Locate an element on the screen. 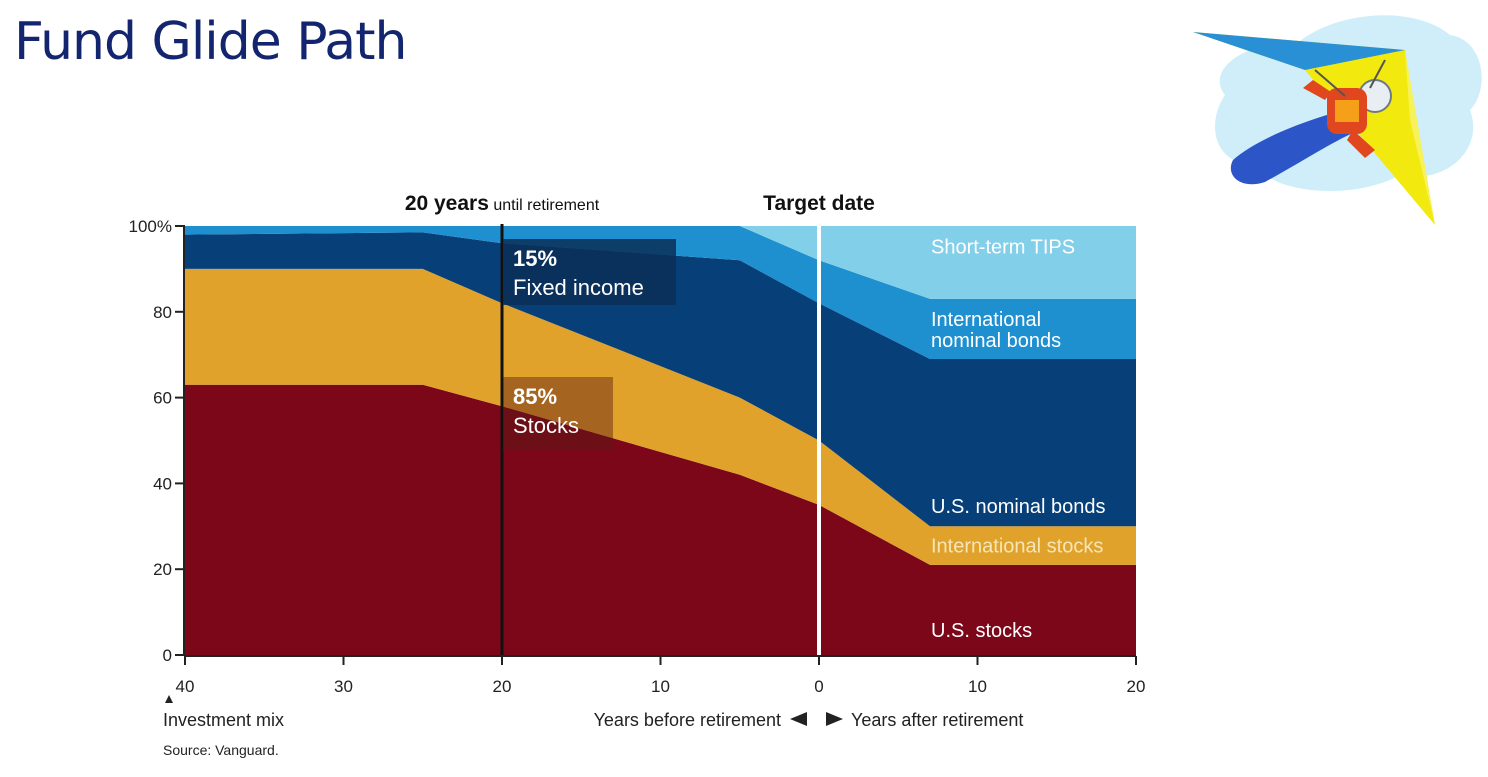  source-note: Source: Vanguard. is located at coordinates (221, 750).